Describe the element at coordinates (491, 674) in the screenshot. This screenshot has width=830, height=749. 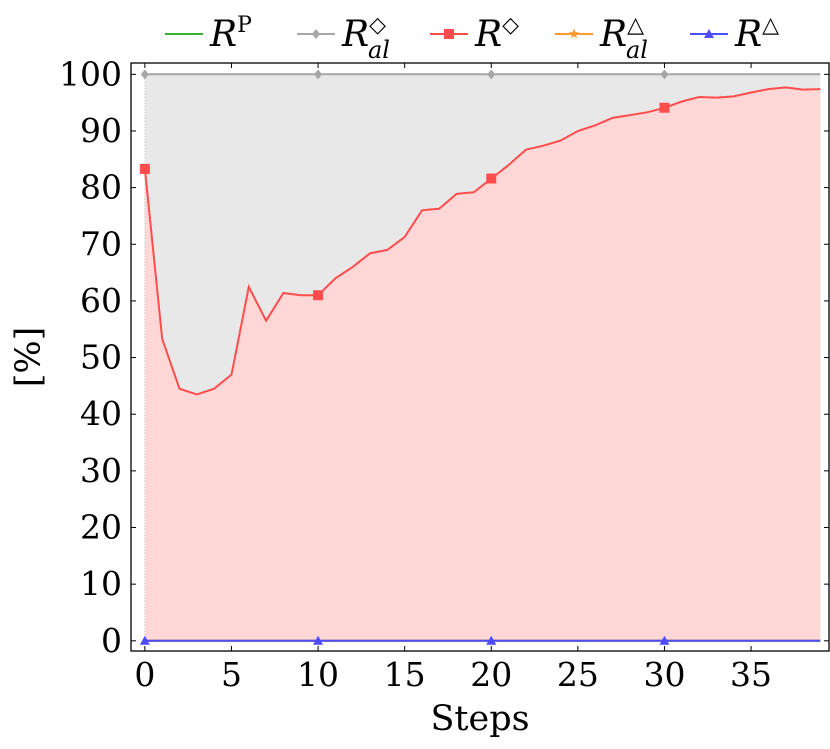
I see `x-tick-label: 20` at that location.